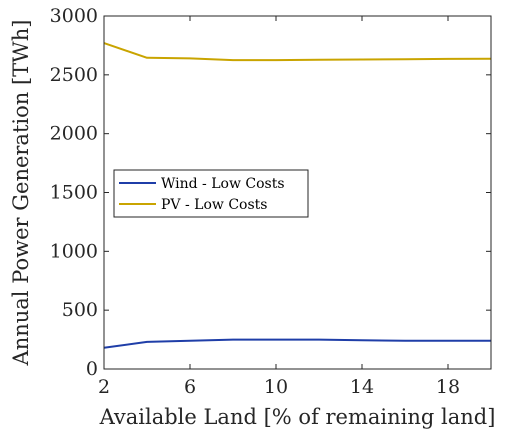 The image size is (517, 436). I want to click on y-tick-label: 1000, so click(74, 251).